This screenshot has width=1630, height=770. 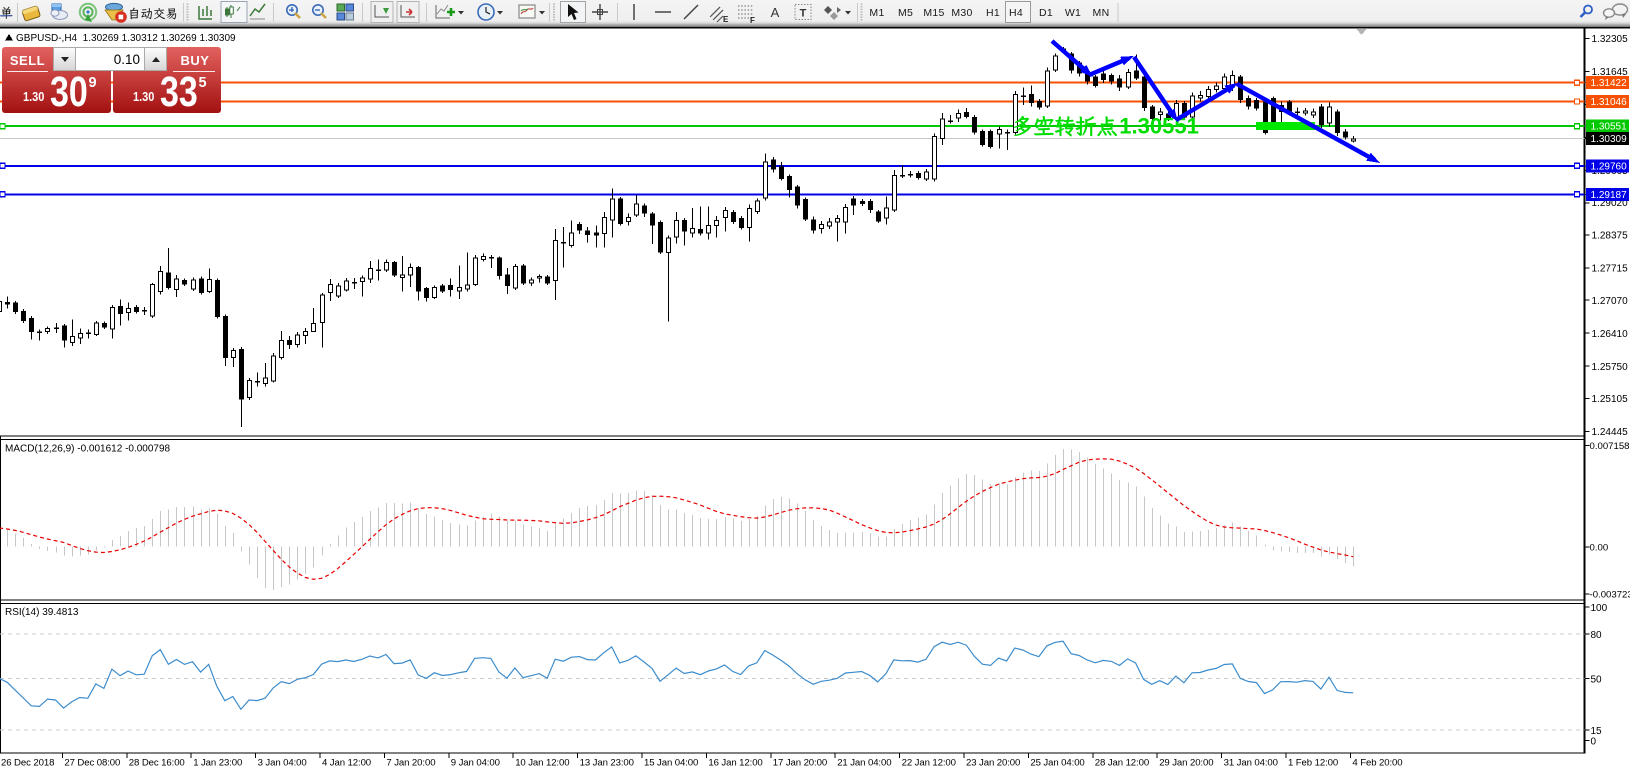 I want to click on svg-text: E, so click(x=726, y=19).